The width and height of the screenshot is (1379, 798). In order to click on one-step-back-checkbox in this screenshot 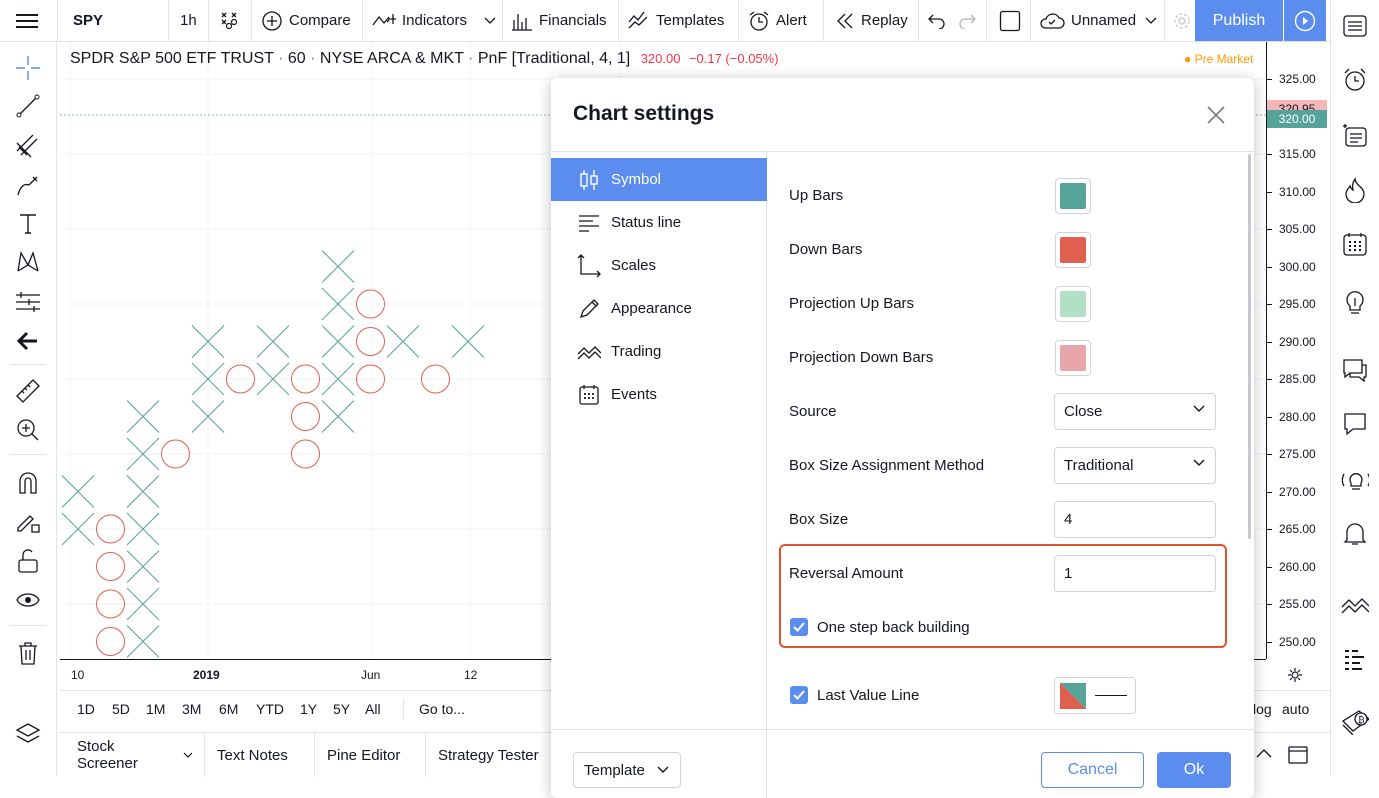, I will do `click(799, 627)`.